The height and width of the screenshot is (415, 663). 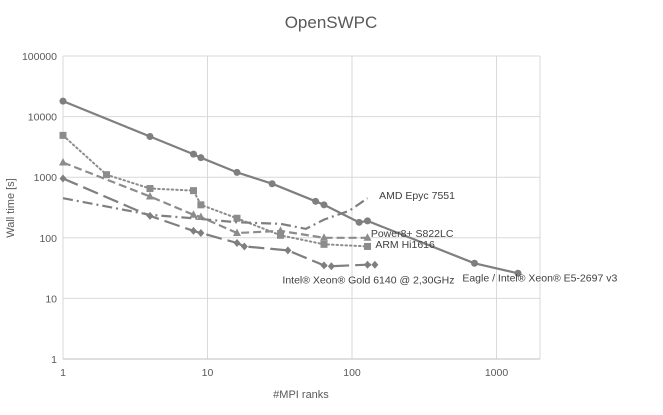 I want to click on series-label: Intel® Xeon® Gold 6140 @ 2,30GHz, so click(x=368, y=281).